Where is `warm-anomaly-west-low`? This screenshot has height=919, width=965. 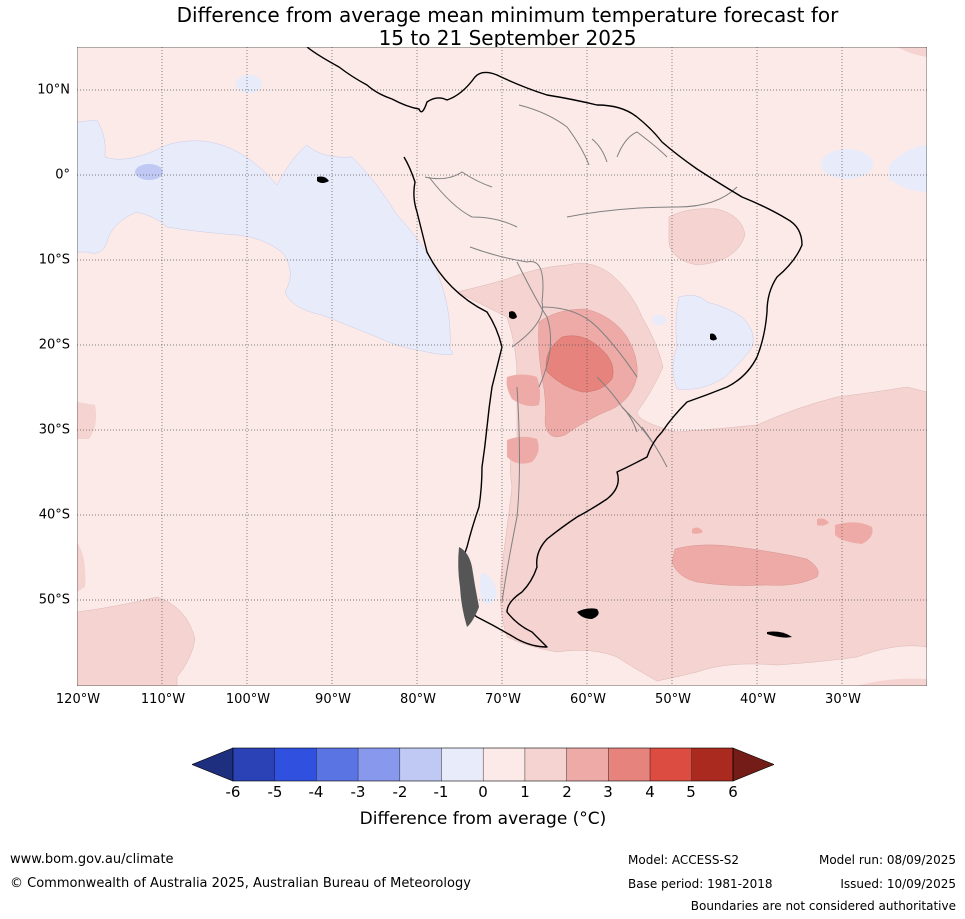 warm-anomaly-west-low is located at coordinates (81, 567).